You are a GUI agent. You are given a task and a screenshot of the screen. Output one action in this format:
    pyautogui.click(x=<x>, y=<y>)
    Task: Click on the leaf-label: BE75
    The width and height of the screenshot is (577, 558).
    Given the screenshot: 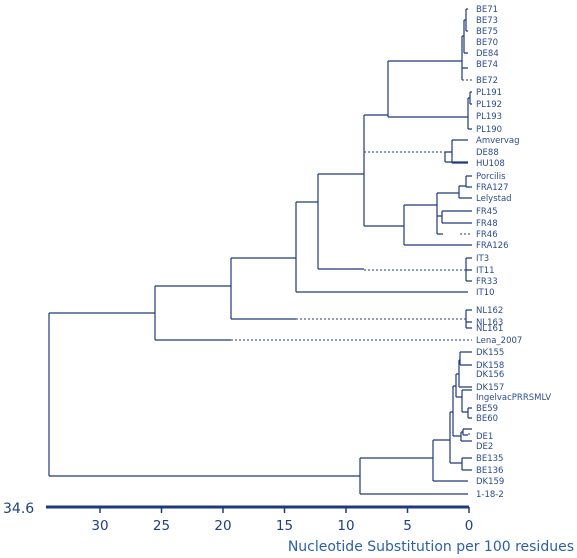 What is the action you would take?
    pyautogui.click(x=487, y=32)
    